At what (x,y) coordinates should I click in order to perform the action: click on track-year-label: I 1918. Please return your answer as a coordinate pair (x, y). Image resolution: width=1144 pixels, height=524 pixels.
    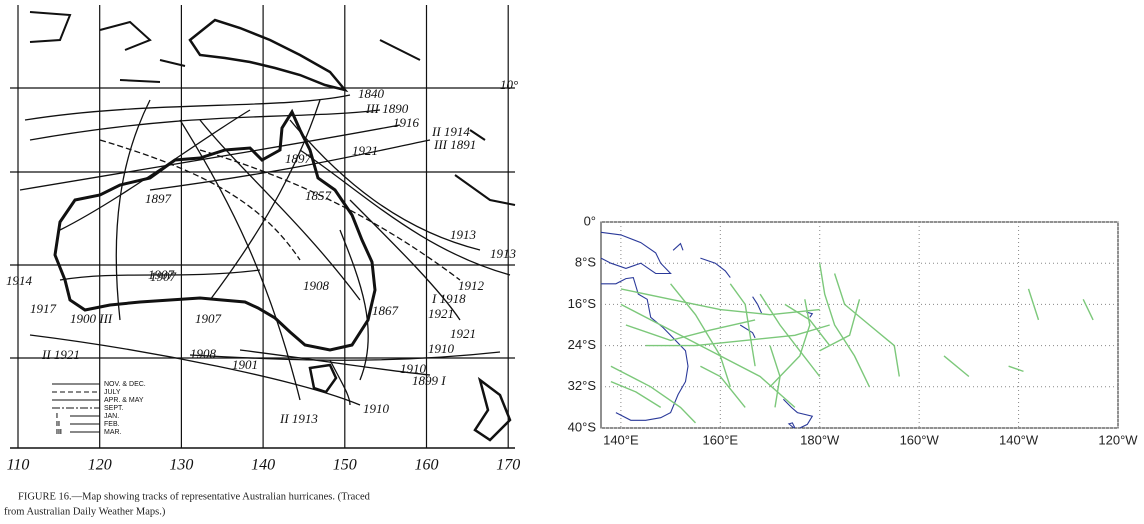
    Looking at the image, I should click on (448, 298).